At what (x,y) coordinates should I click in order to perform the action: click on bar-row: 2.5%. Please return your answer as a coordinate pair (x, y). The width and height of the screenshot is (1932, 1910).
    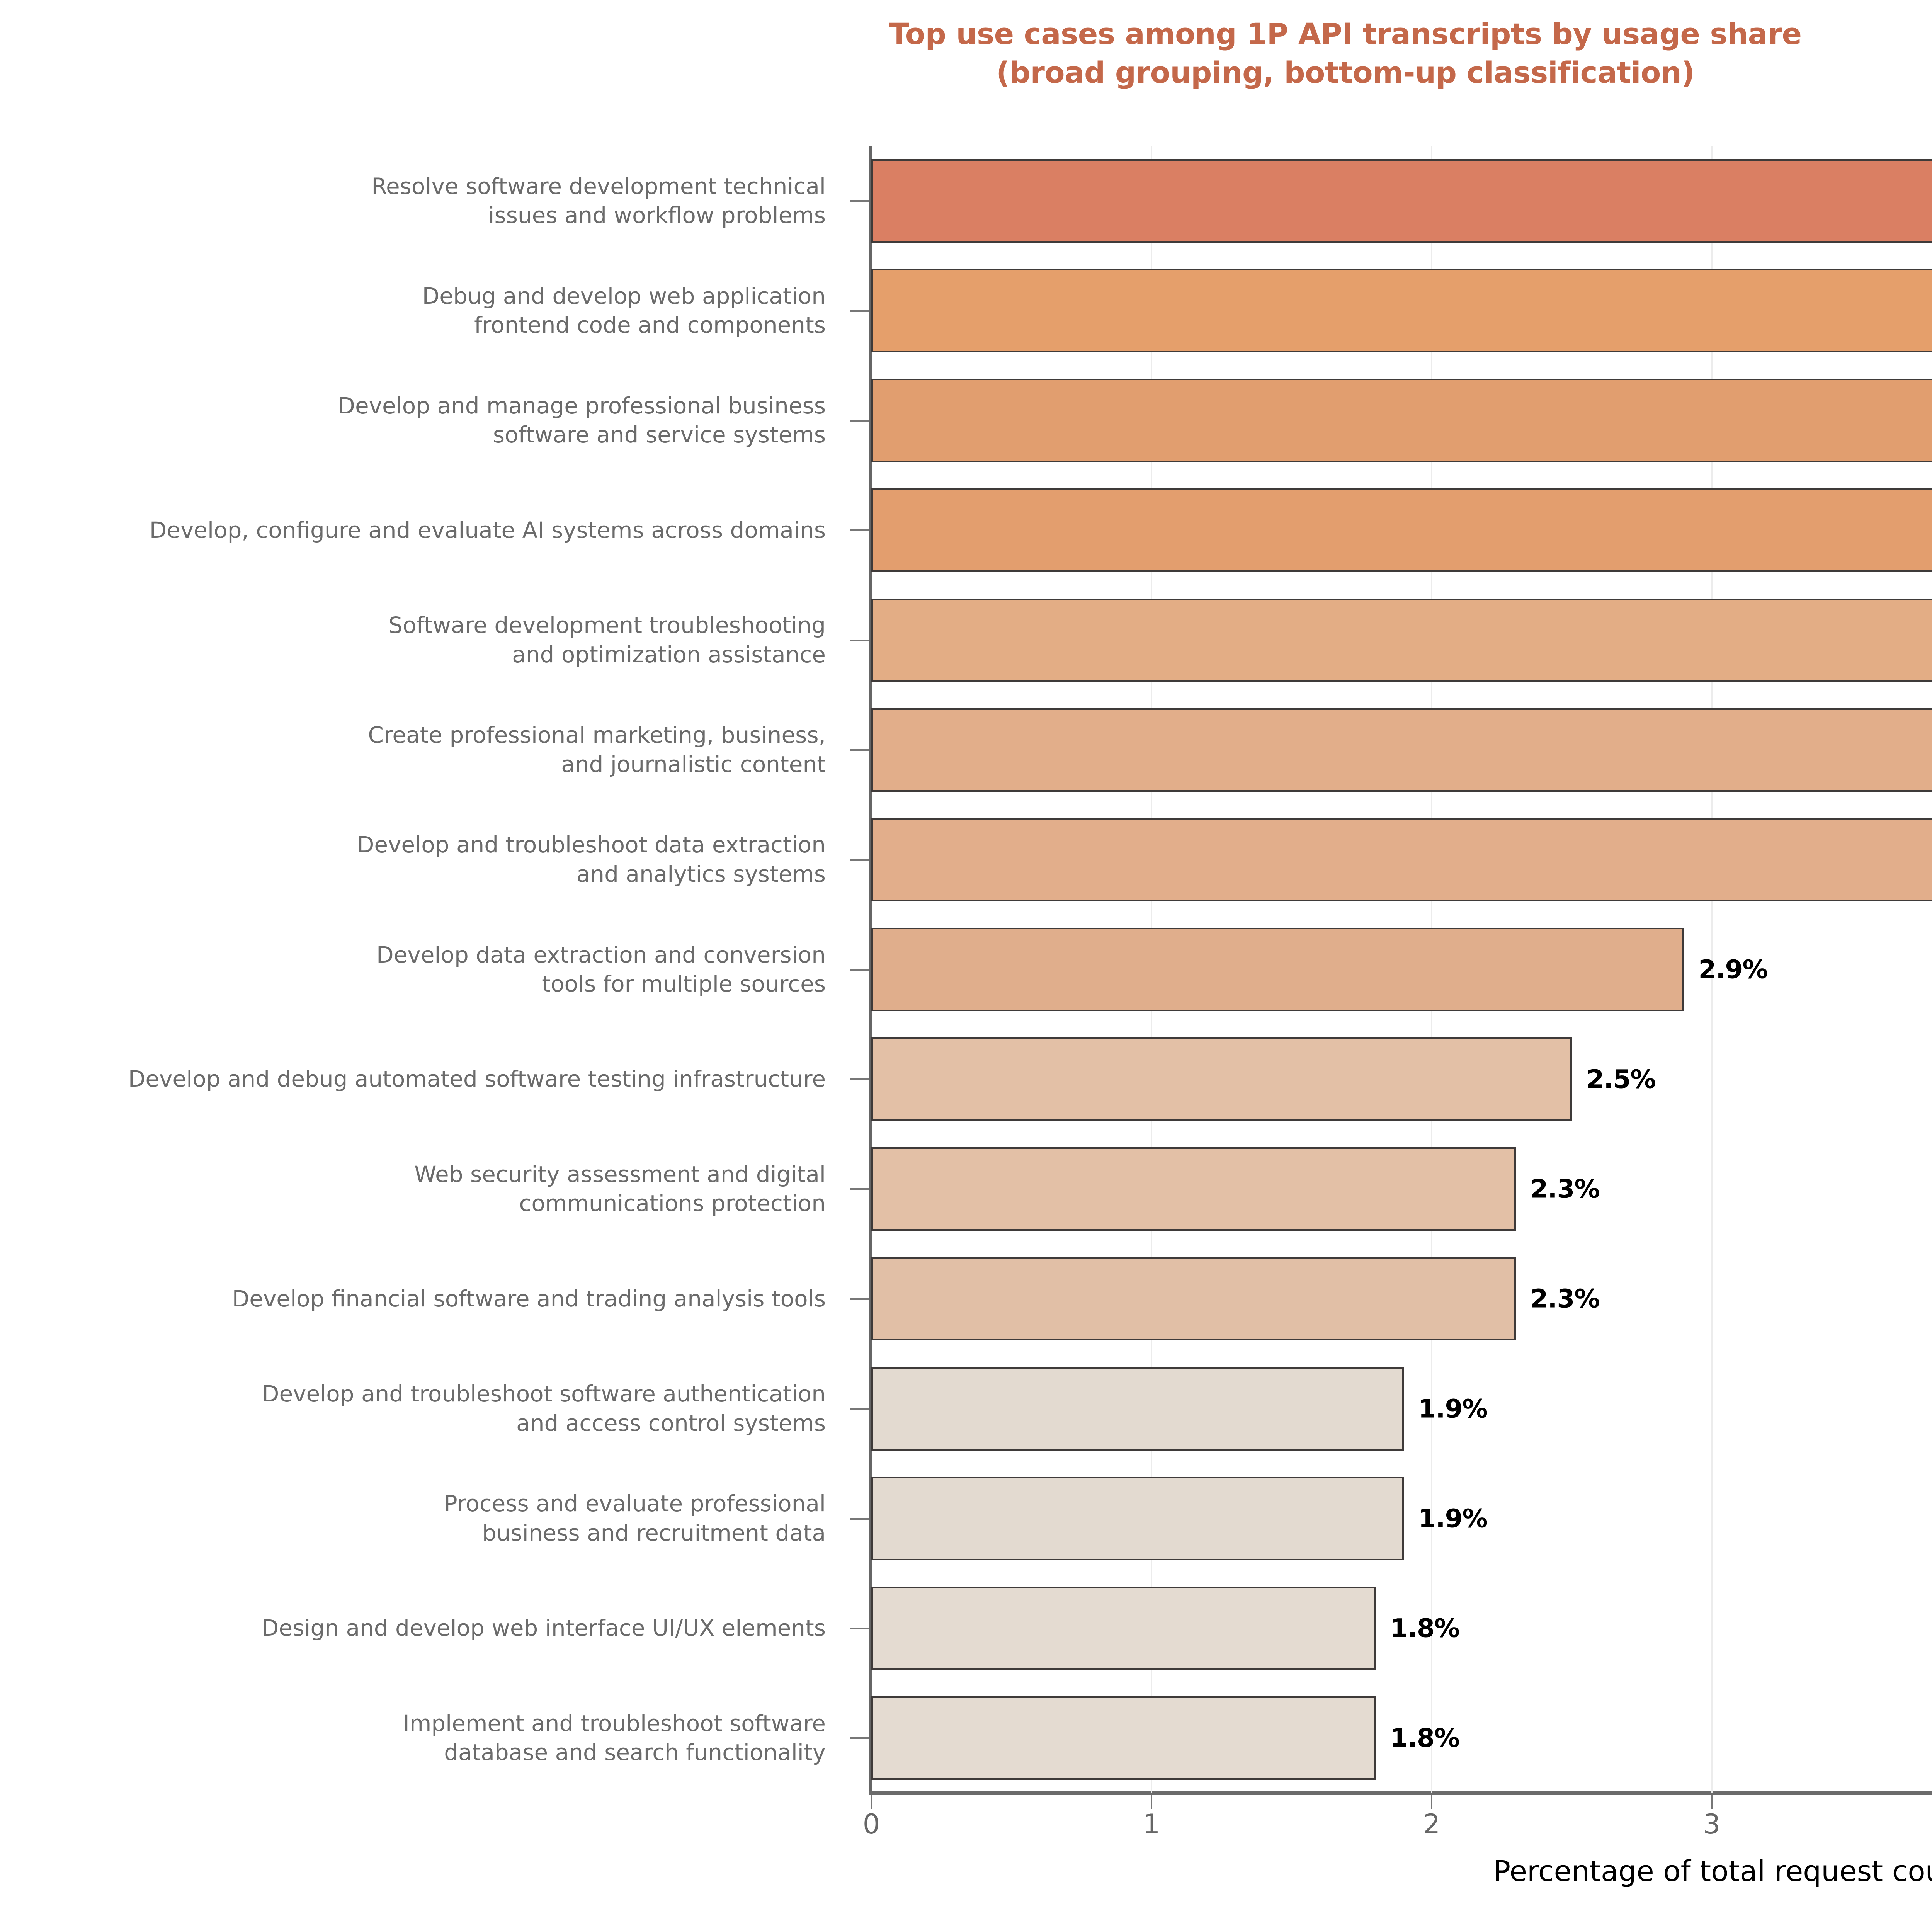
    Looking at the image, I should click on (1402, 1079).